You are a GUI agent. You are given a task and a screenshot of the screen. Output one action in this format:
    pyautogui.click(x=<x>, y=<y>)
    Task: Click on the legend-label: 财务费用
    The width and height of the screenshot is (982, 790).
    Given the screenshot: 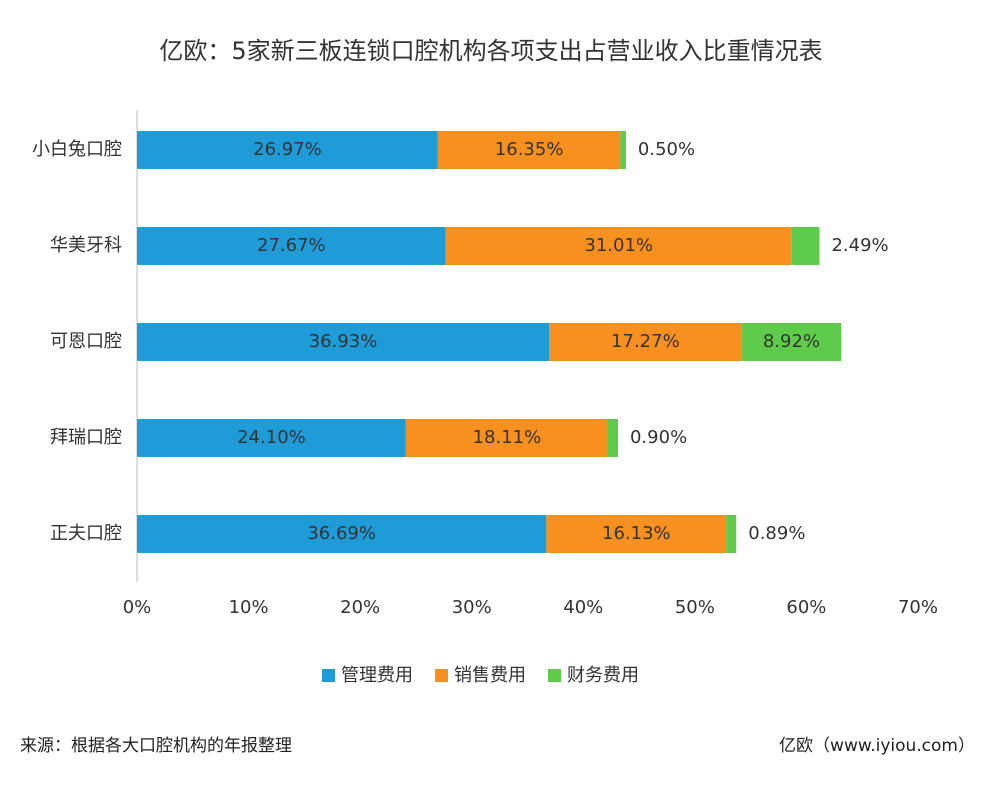 What is the action you would take?
    pyautogui.click(x=603, y=675)
    